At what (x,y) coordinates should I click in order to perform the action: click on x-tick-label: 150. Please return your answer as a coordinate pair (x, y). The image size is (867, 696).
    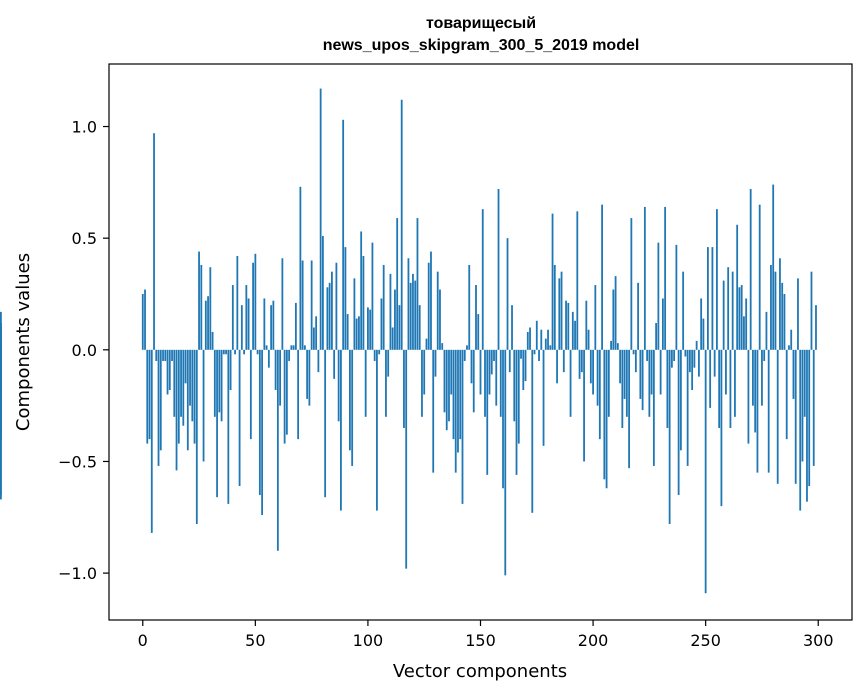
    Looking at the image, I should click on (480, 640).